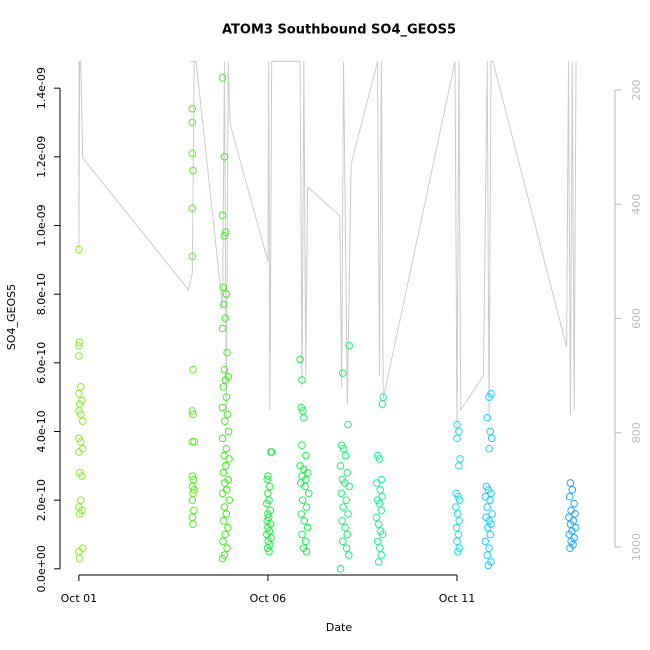 Image resolution: width=650 pixels, height=650 pixels. Describe the element at coordinates (636, 89) in the screenshot. I see `y2-tick-label: 200` at that location.